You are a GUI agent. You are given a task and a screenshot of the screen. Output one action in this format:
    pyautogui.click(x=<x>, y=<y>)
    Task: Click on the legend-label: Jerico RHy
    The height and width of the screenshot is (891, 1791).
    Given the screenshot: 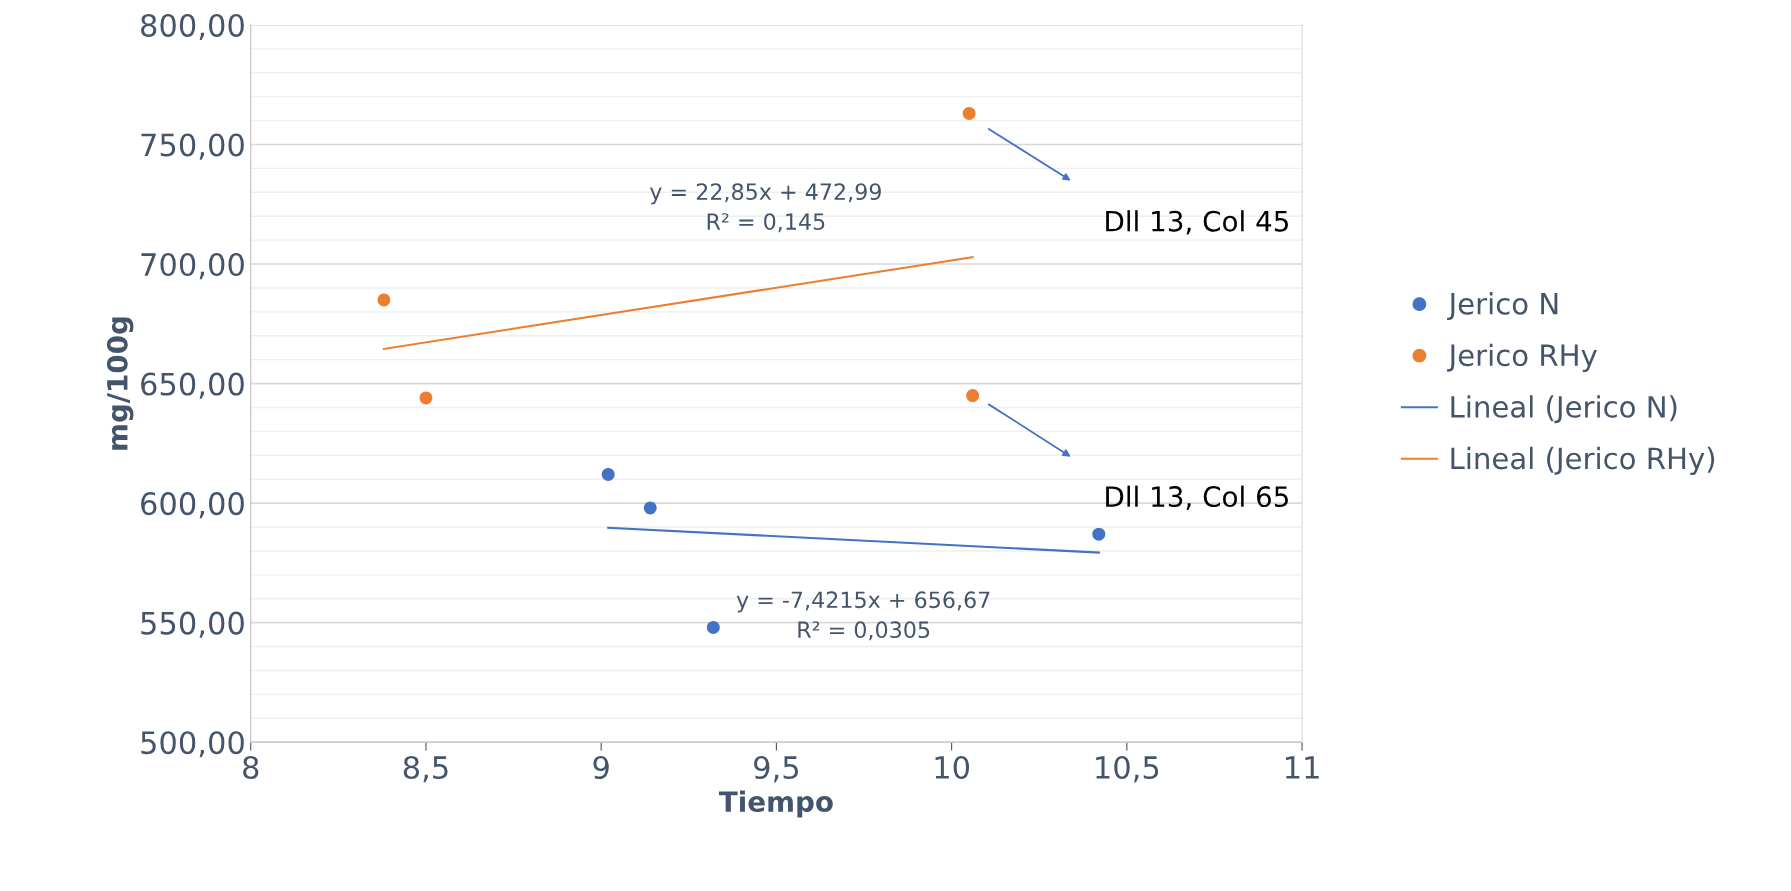 What is the action you would take?
    pyautogui.click(x=1522, y=357)
    